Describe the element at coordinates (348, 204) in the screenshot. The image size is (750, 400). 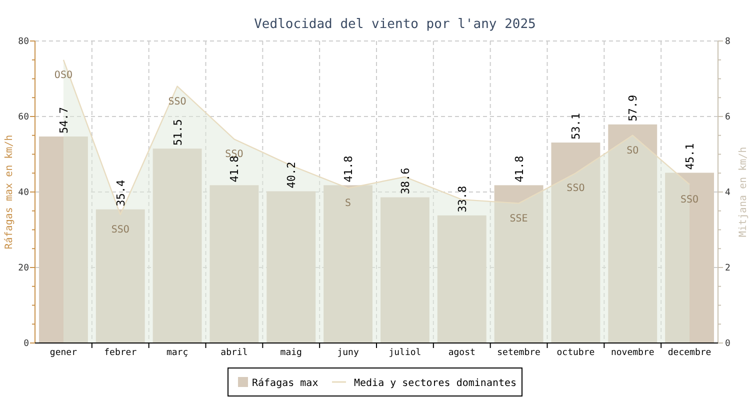
I see `data-label: S` at that location.